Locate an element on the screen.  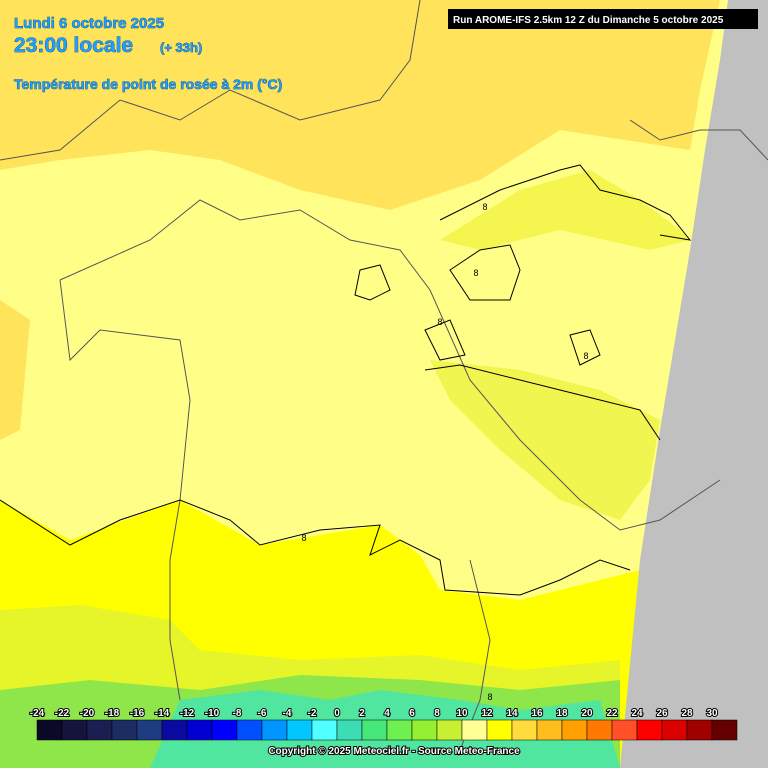
scale-label: -10 is located at coordinates (212, 713).